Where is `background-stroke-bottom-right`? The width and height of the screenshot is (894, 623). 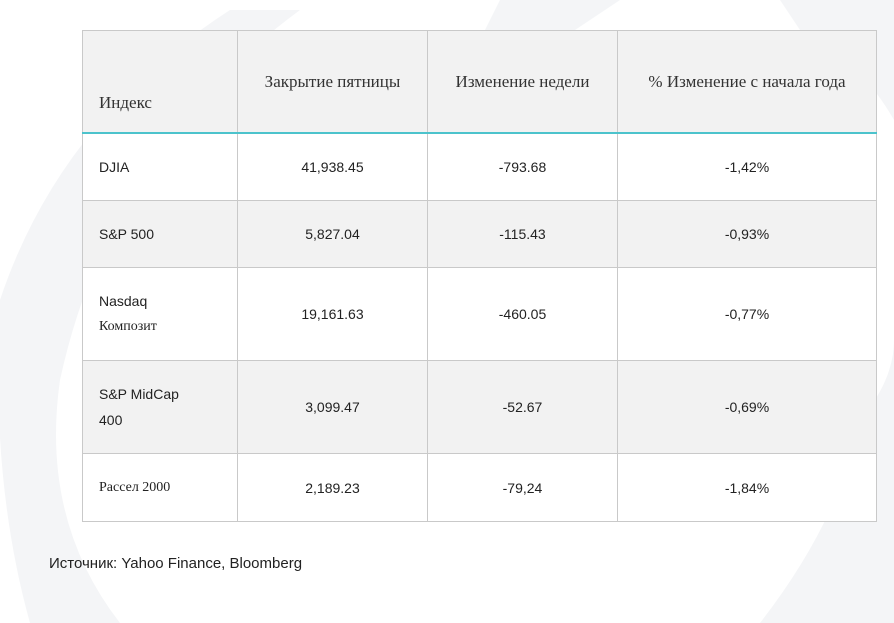
background-stroke-bottom-right is located at coordinates (827, 481).